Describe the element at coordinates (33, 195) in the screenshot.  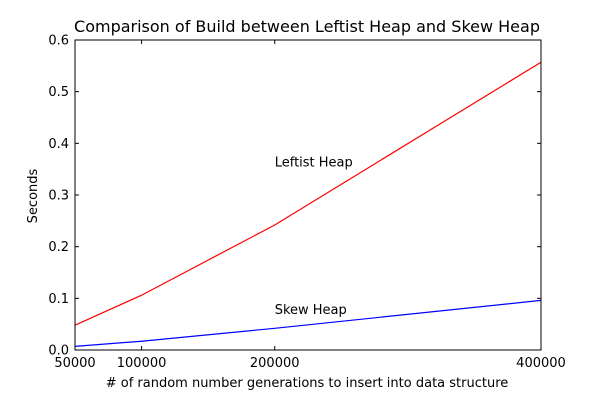
I see `y-axis-label: Seconds` at that location.